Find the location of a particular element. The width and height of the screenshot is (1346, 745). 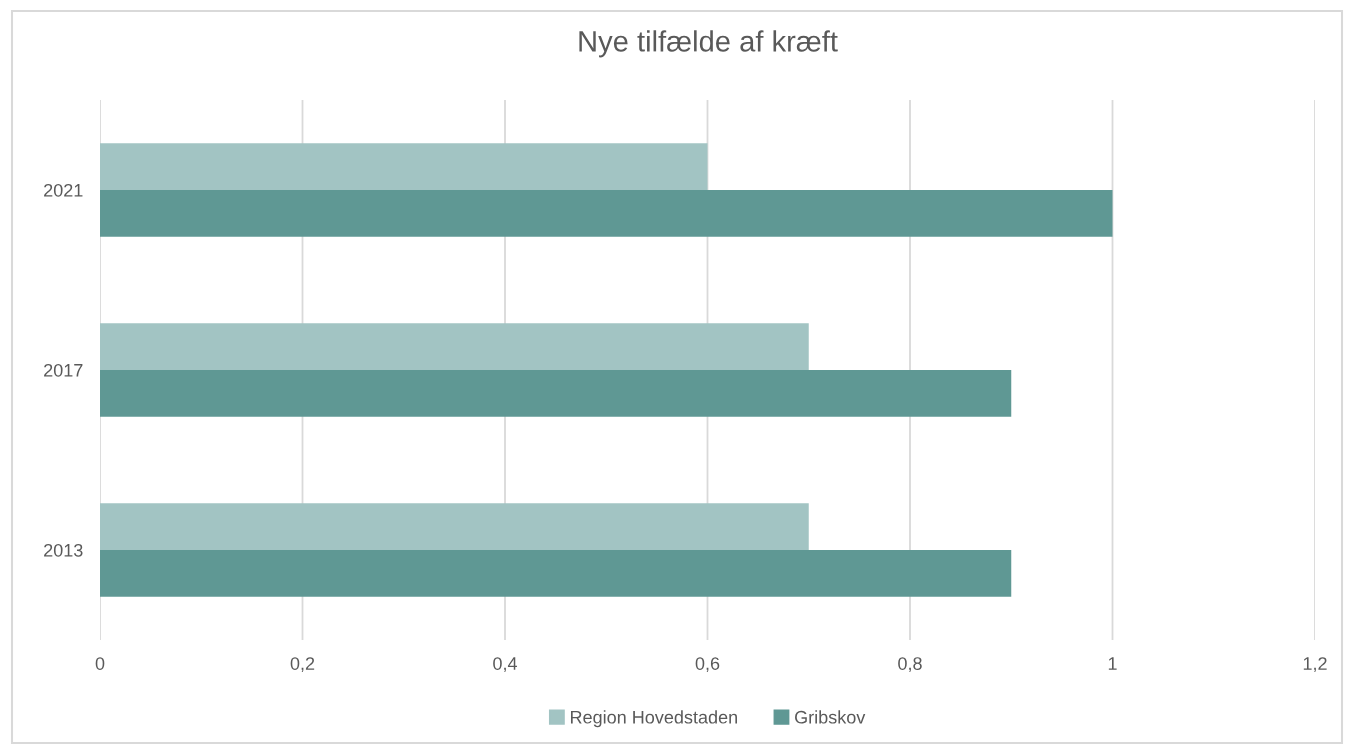

x-tick-label: 0 is located at coordinates (100, 663).